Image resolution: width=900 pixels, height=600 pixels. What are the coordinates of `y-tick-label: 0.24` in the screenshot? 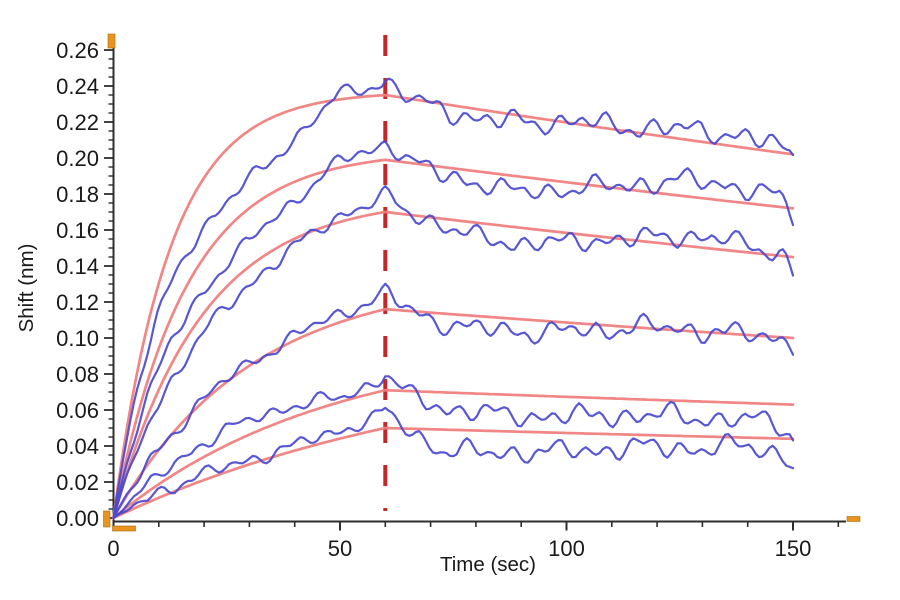 It's located at (77, 86).